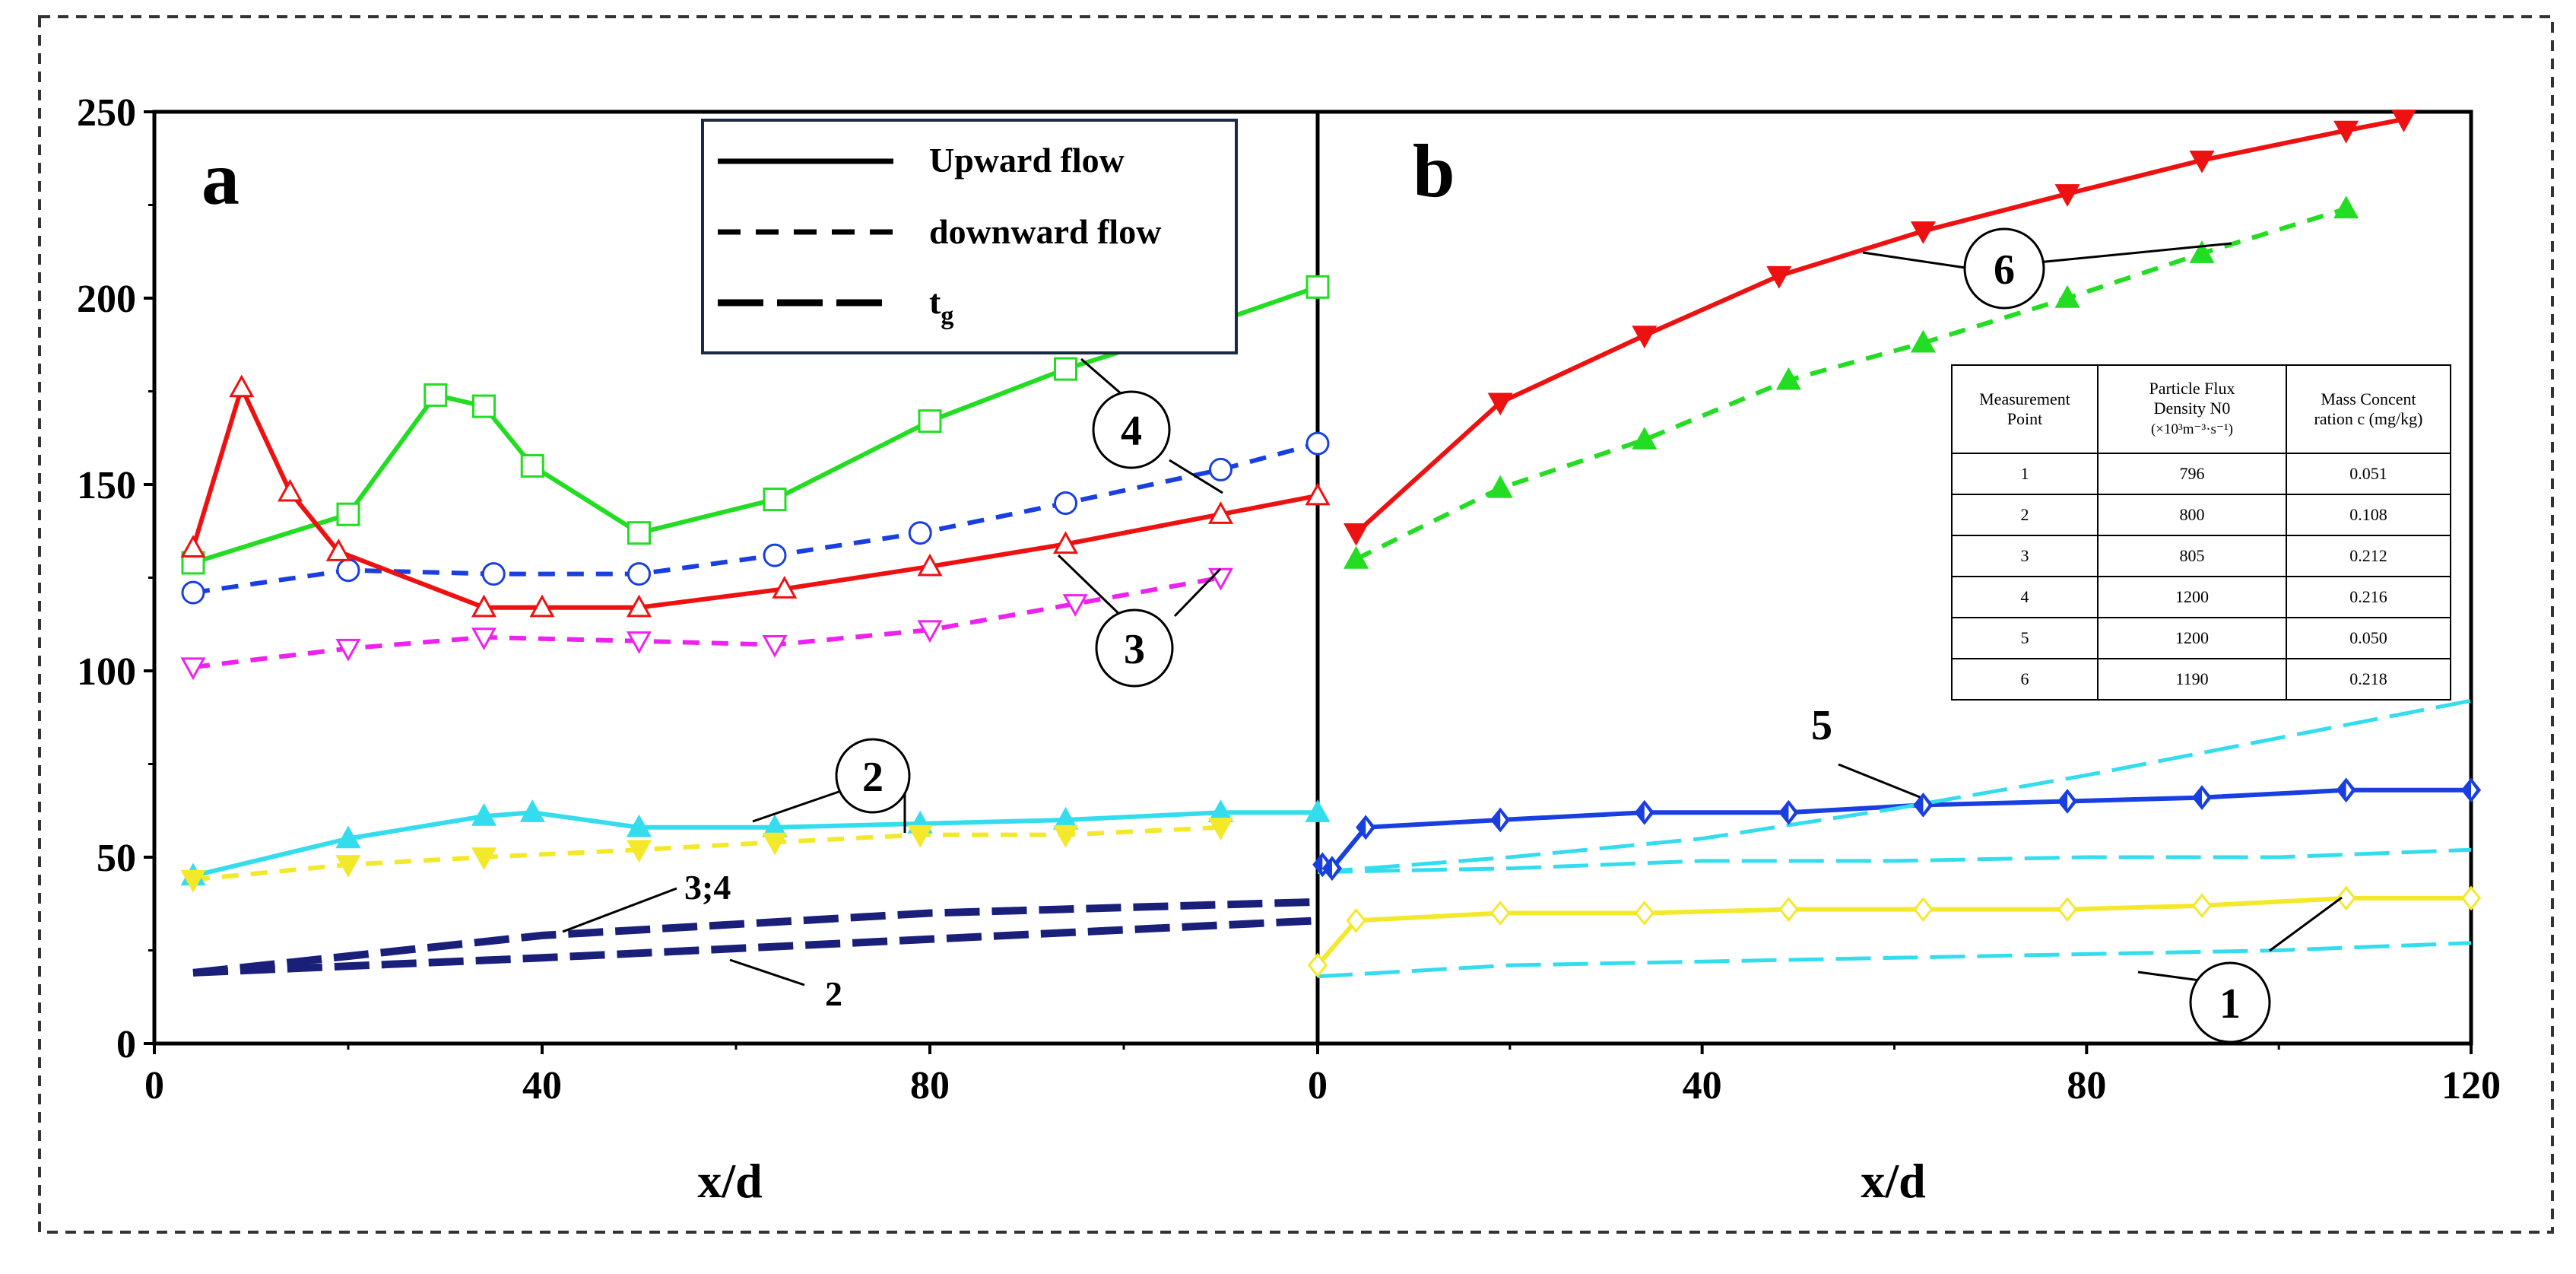 Image resolution: width=2576 pixels, height=1274 pixels. What do you see at coordinates (2201, 679) in the screenshot?
I see `table-row: 6 1190 0.218` at bounding box center [2201, 679].